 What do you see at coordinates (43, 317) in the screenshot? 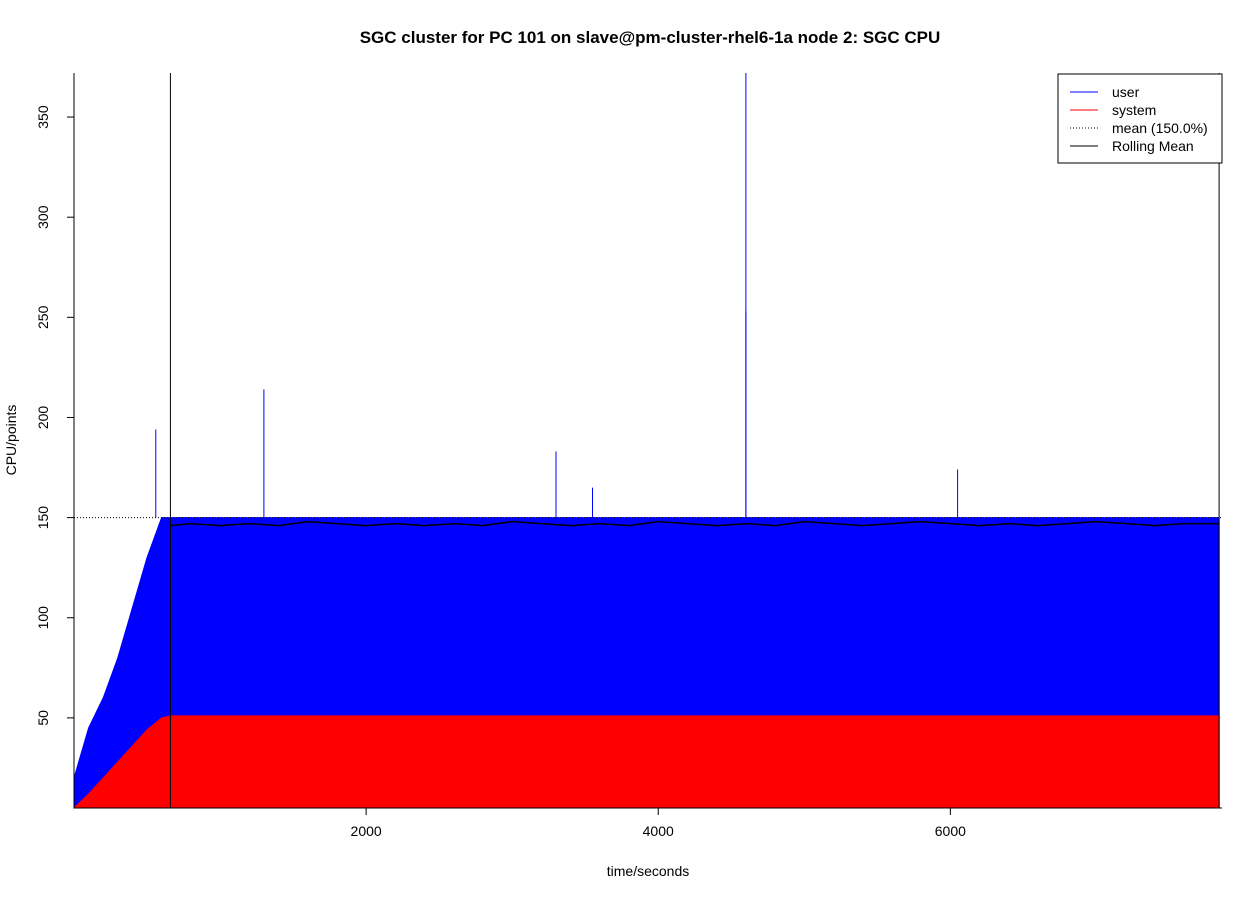
I see `y-tick-label: 250` at bounding box center [43, 317].